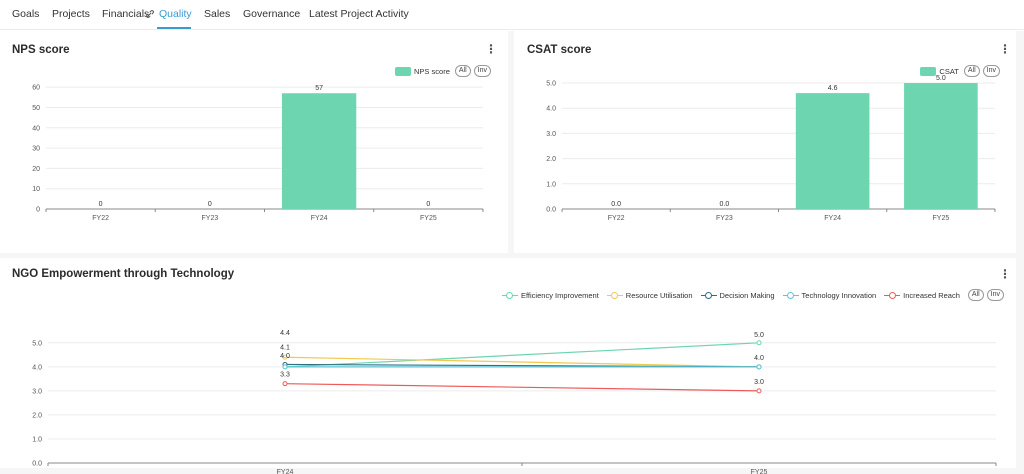 The image size is (1024, 474). Describe the element at coordinates (551, 84) in the screenshot. I see `csat-ytick-label: 5.0` at that location.